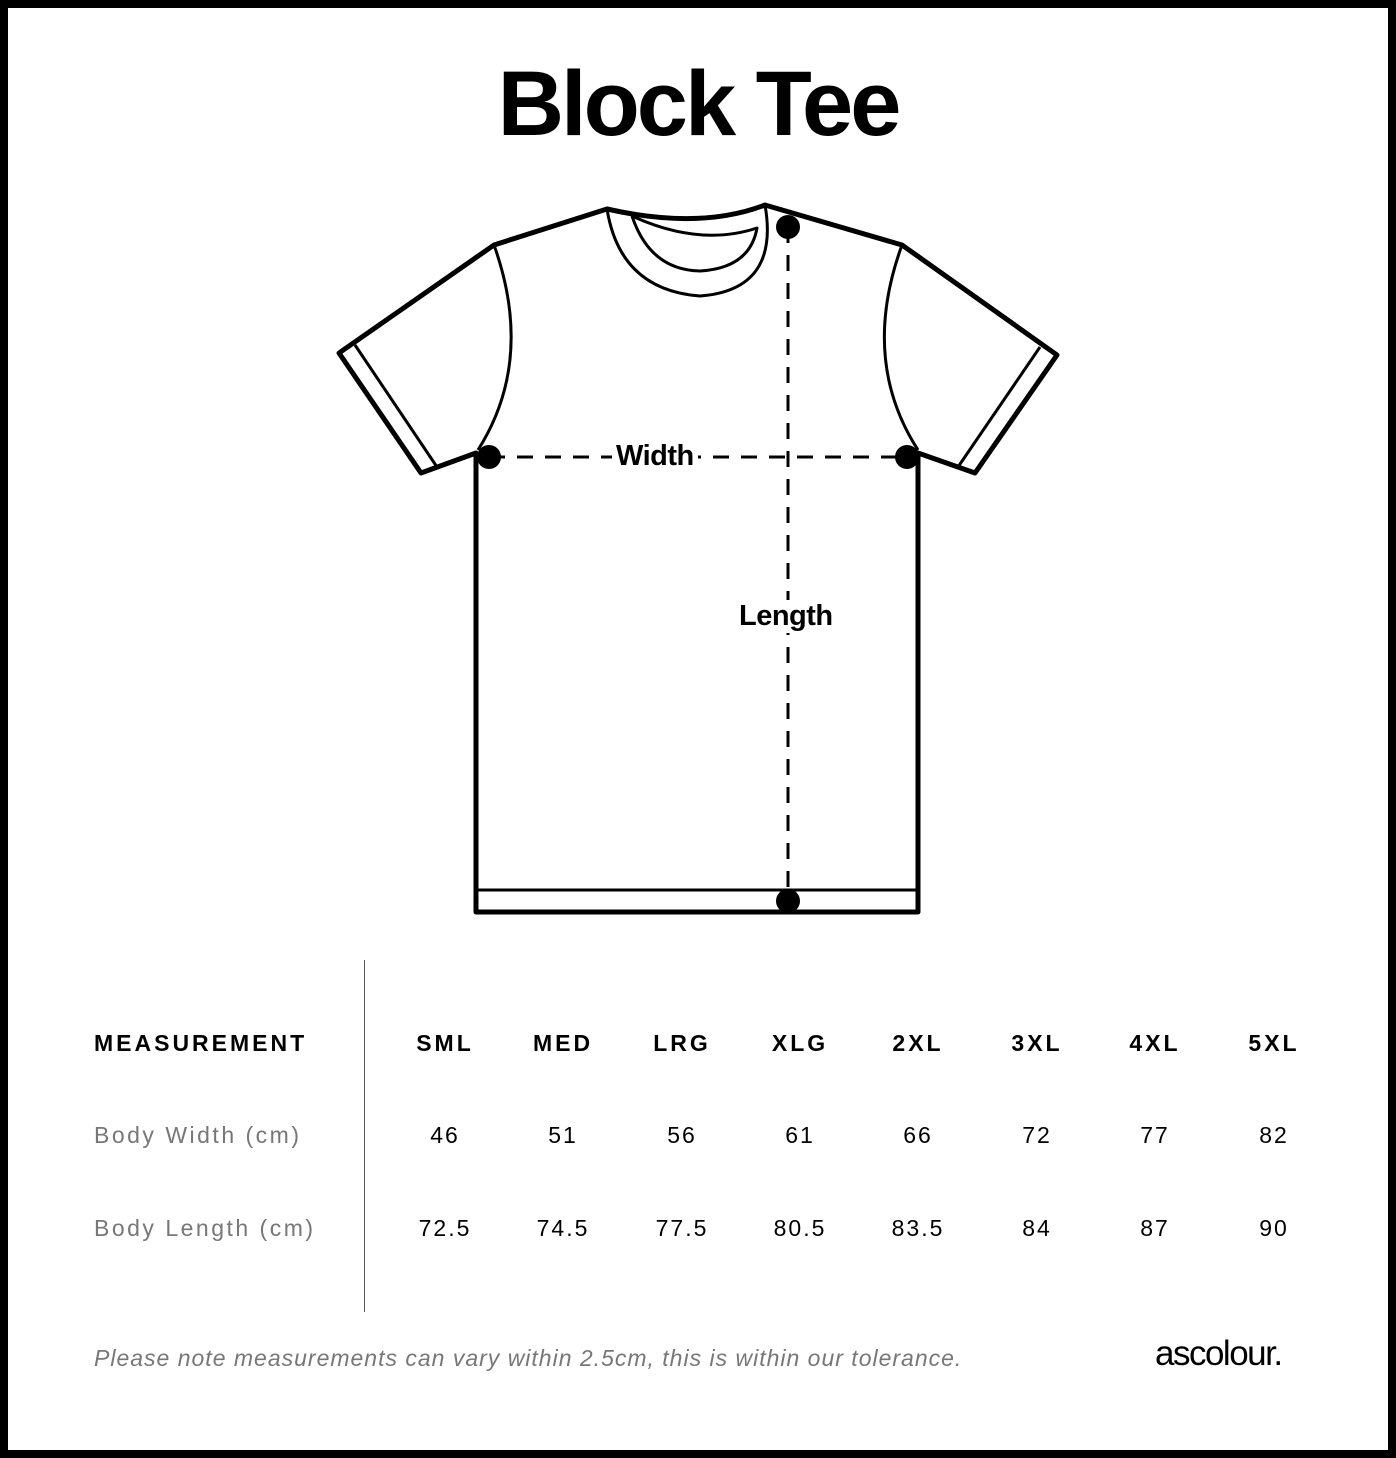  Describe the element at coordinates (1274, 1135) in the screenshot. I see `table-cell: 82` at that location.